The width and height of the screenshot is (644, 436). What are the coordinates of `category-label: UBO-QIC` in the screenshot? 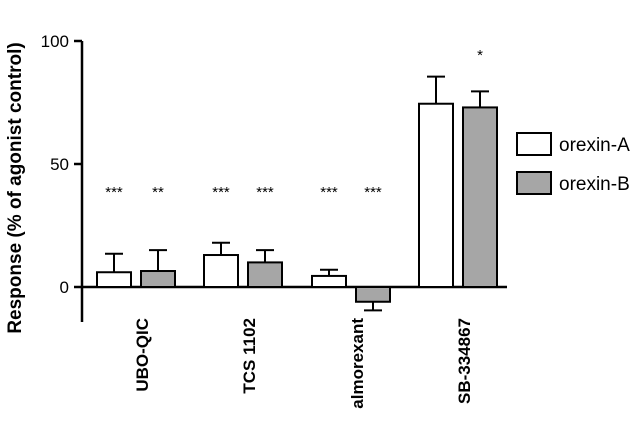 It's located at (142, 355).